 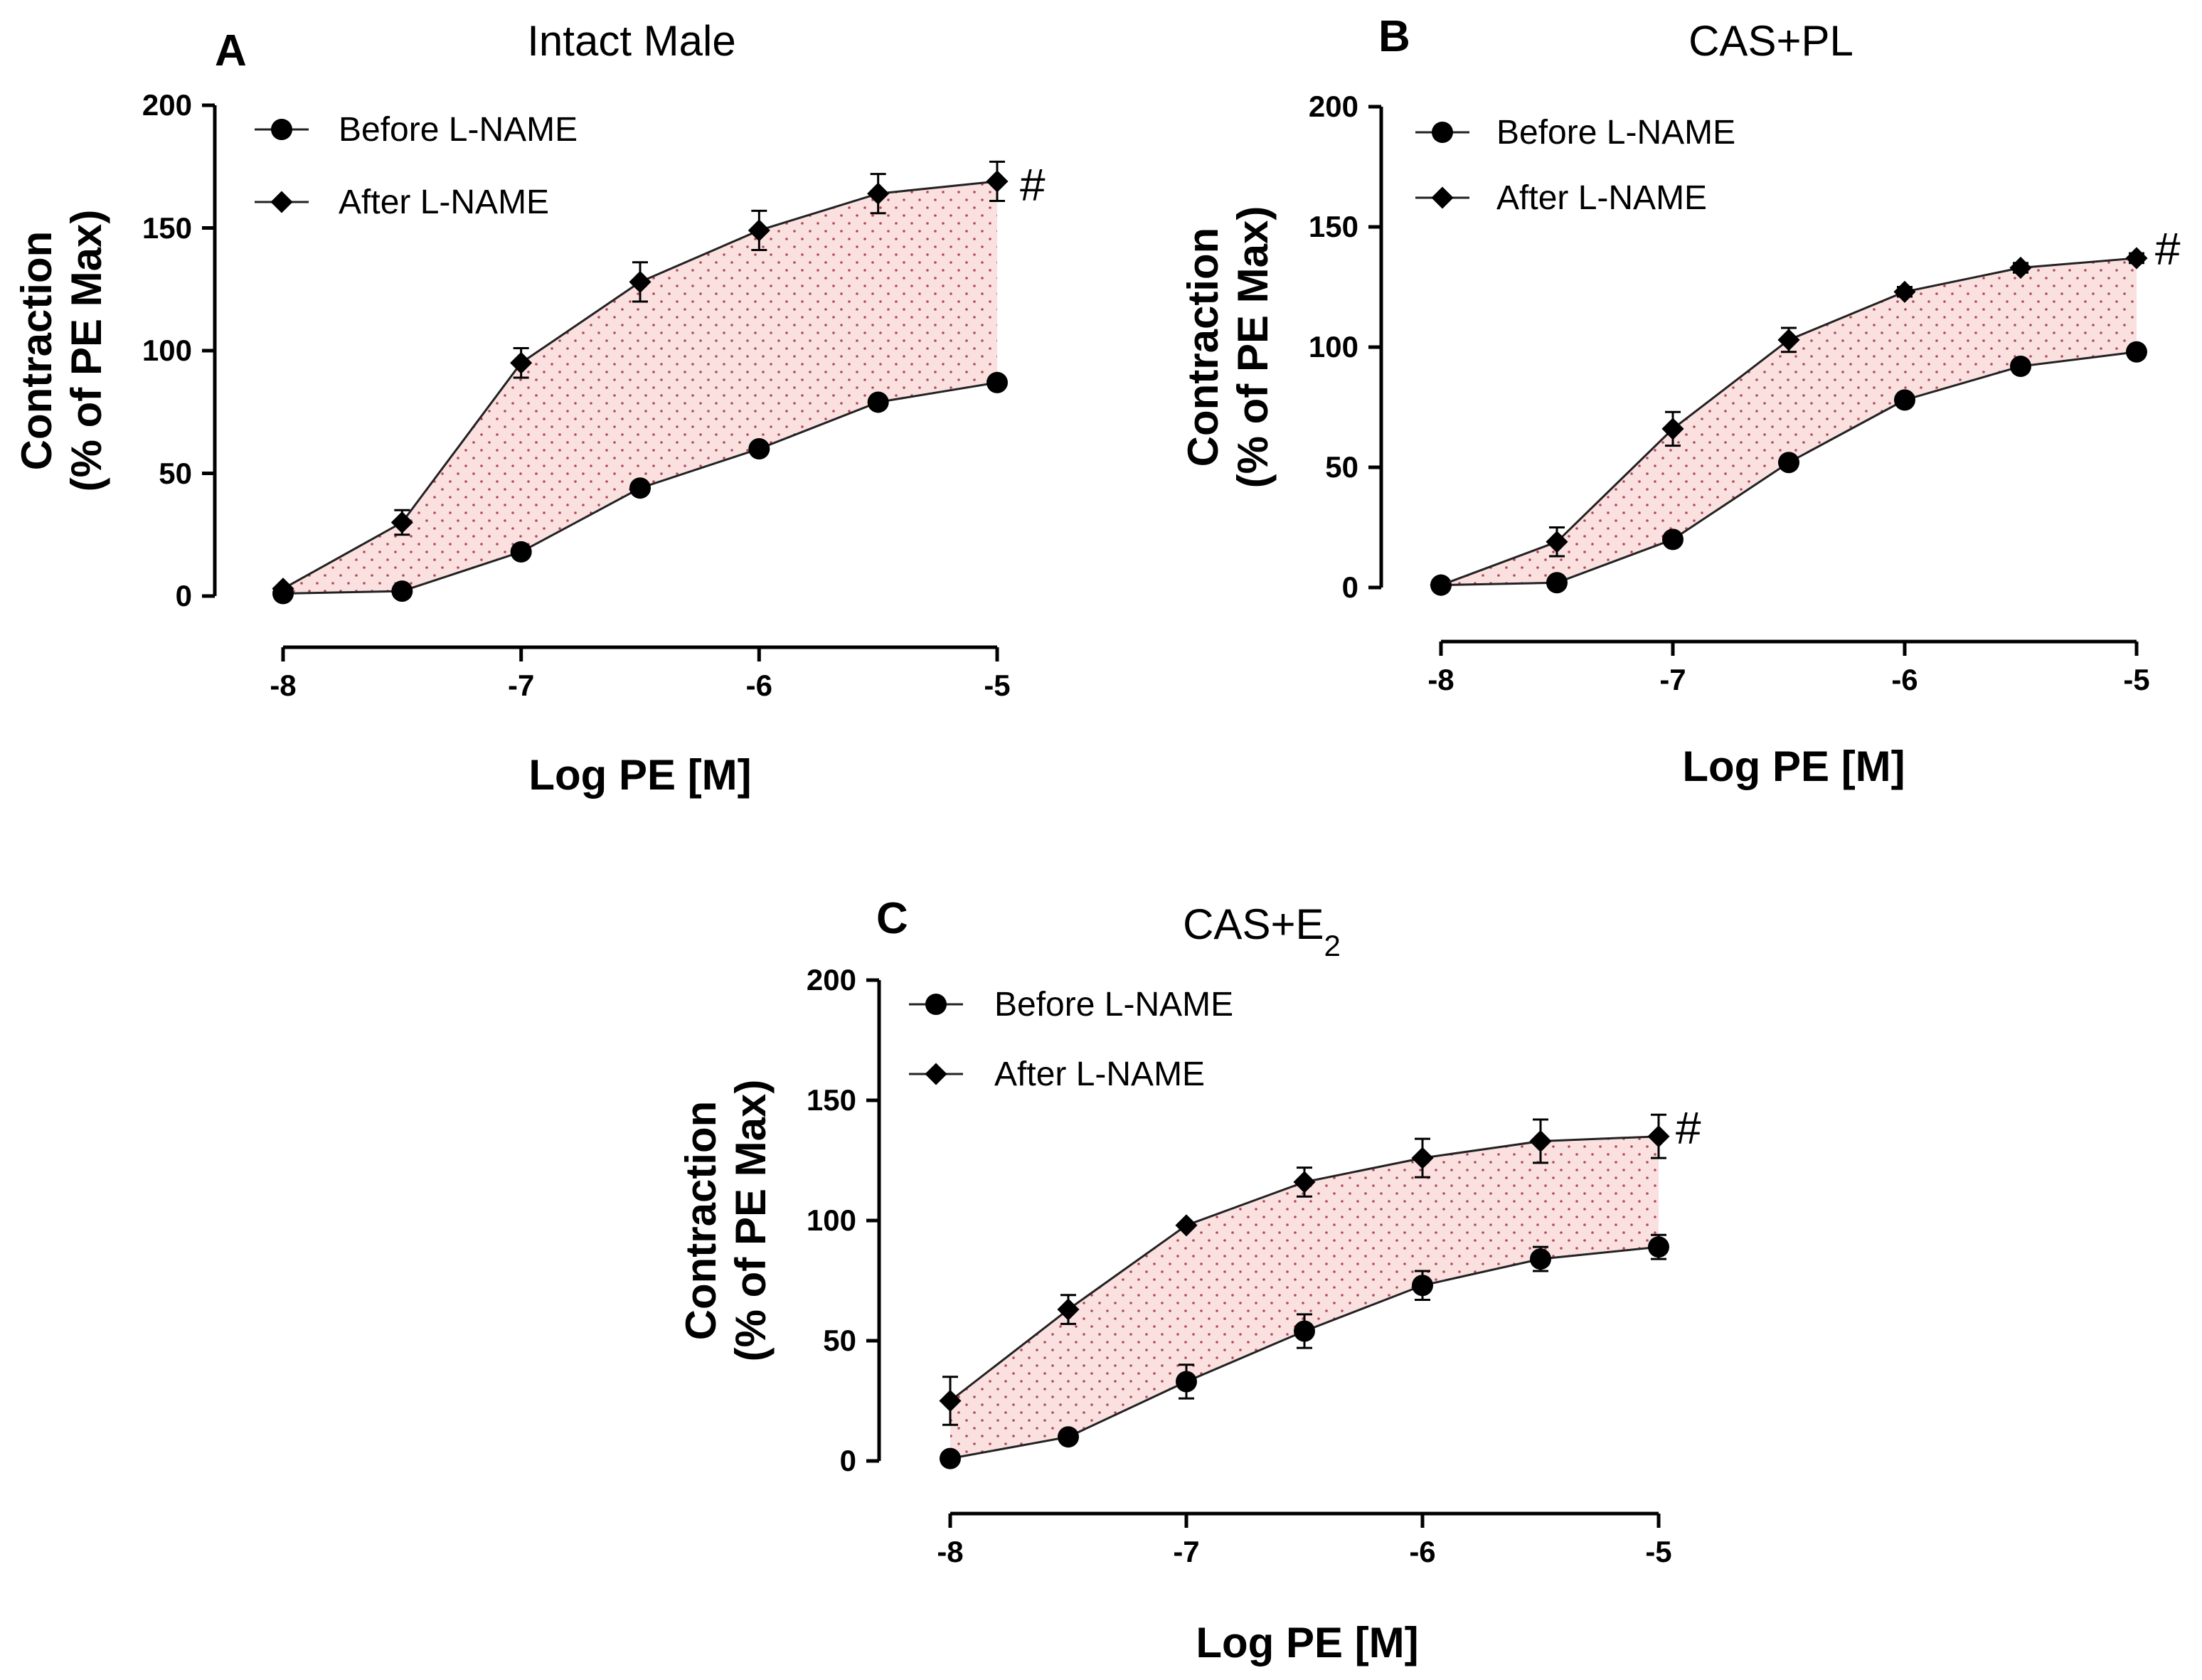 I want to click on chart-title-subscript: 2, so click(x=1333, y=945).